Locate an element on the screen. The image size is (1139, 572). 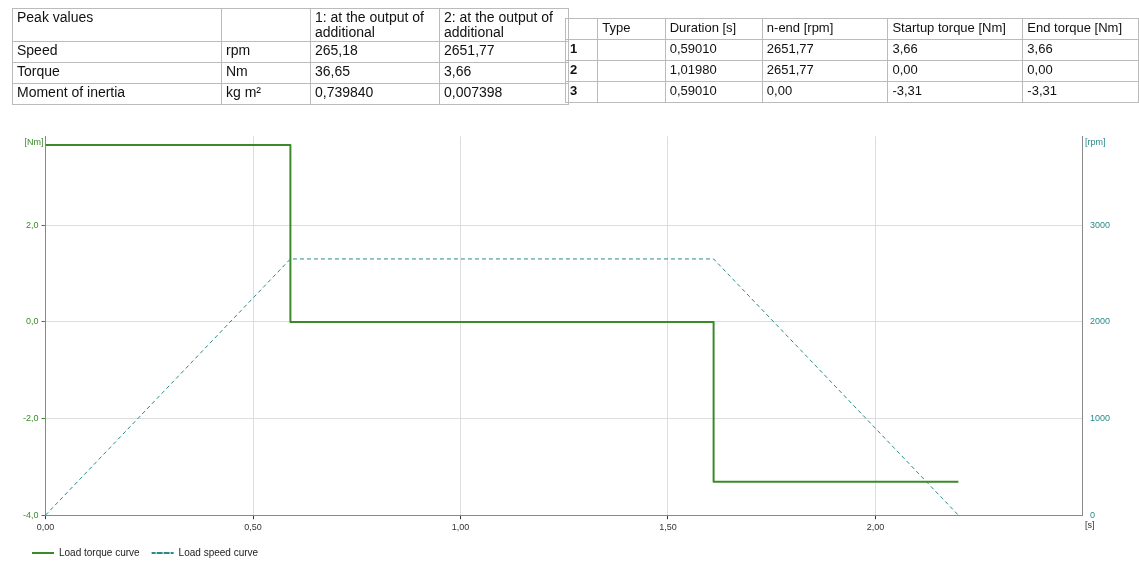
text: 2: at the output of additional is located at coordinates (504, 25).